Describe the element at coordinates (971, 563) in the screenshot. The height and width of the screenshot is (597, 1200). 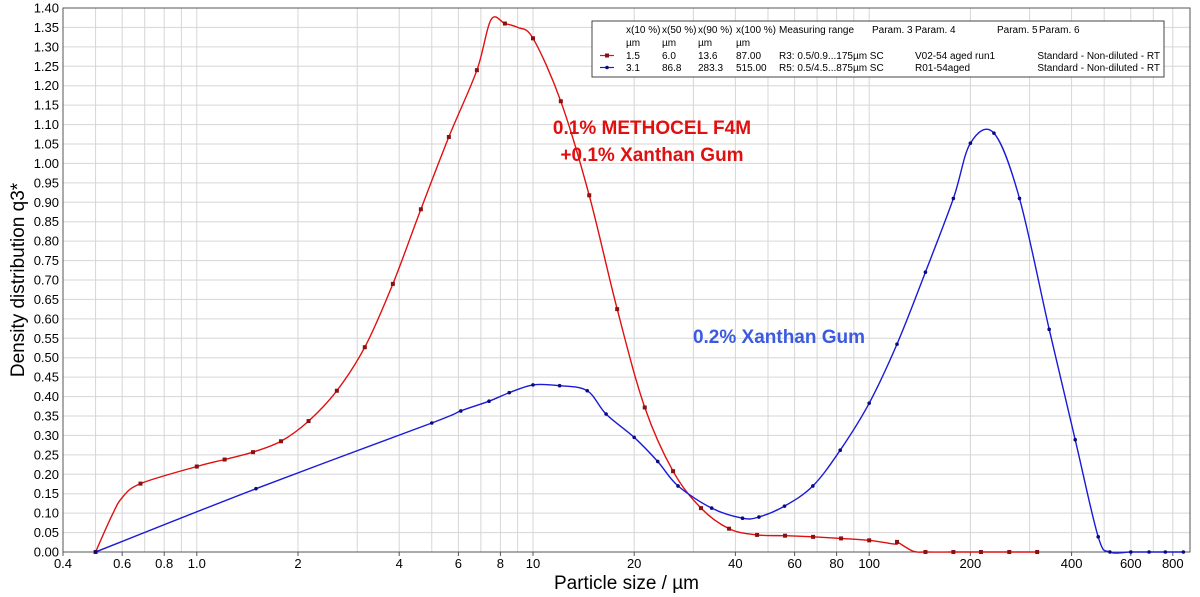
I see `x-tick-label: 200` at that location.